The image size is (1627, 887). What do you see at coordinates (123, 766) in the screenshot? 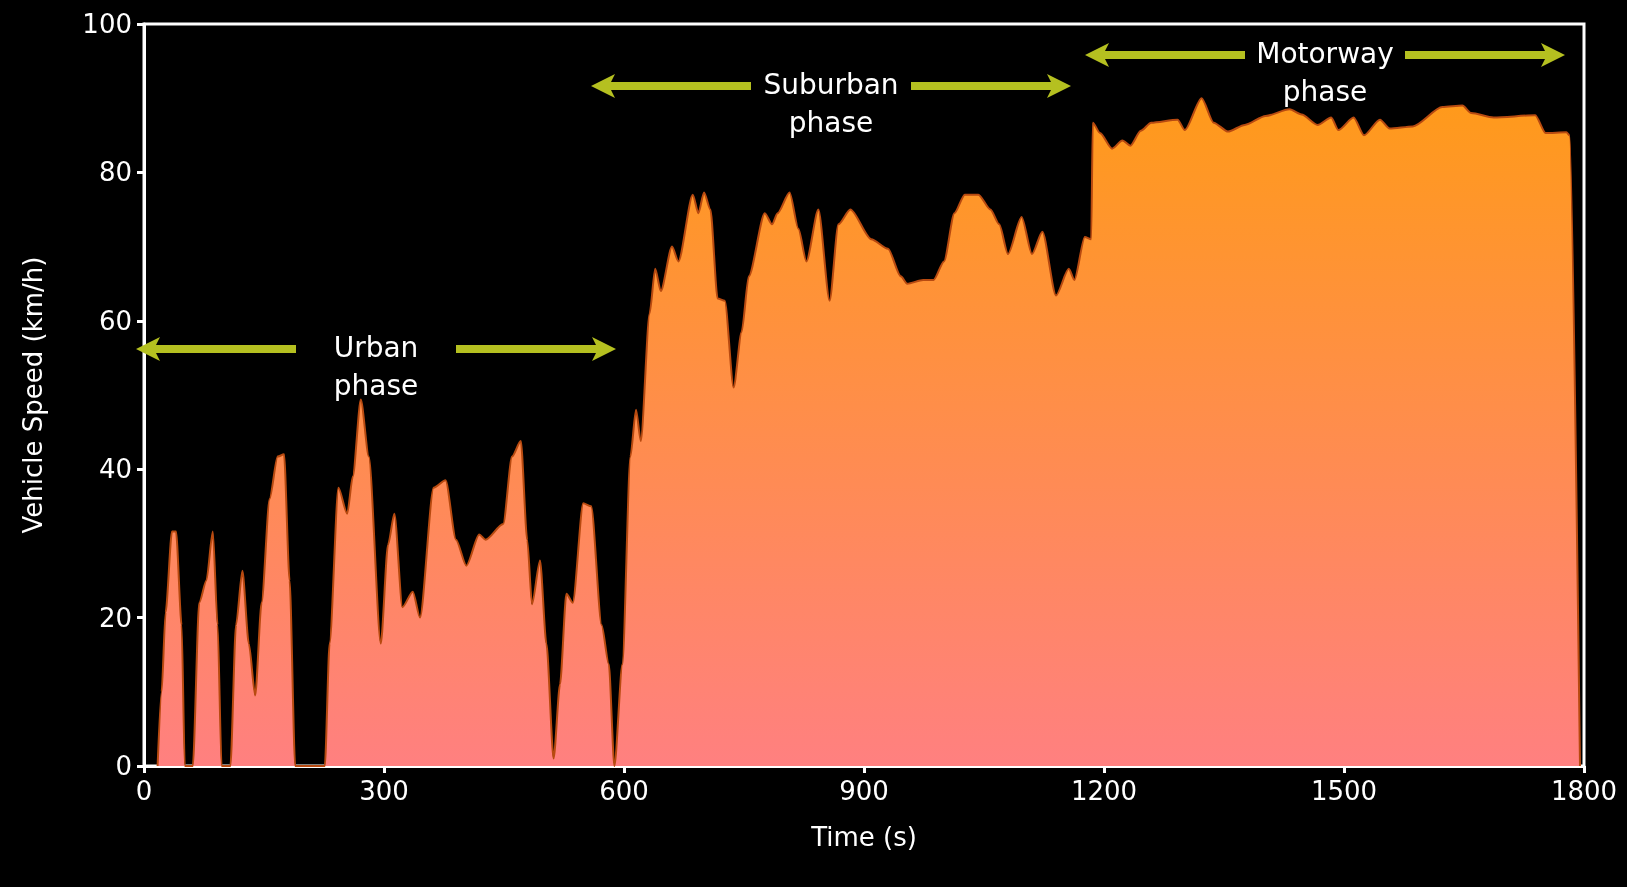
I see `y-tick-label: 0` at bounding box center [123, 766].